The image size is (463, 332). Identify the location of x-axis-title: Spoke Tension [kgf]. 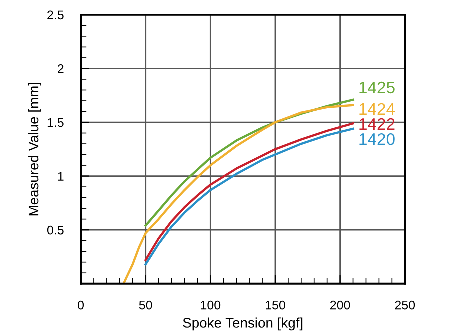
(243, 324).